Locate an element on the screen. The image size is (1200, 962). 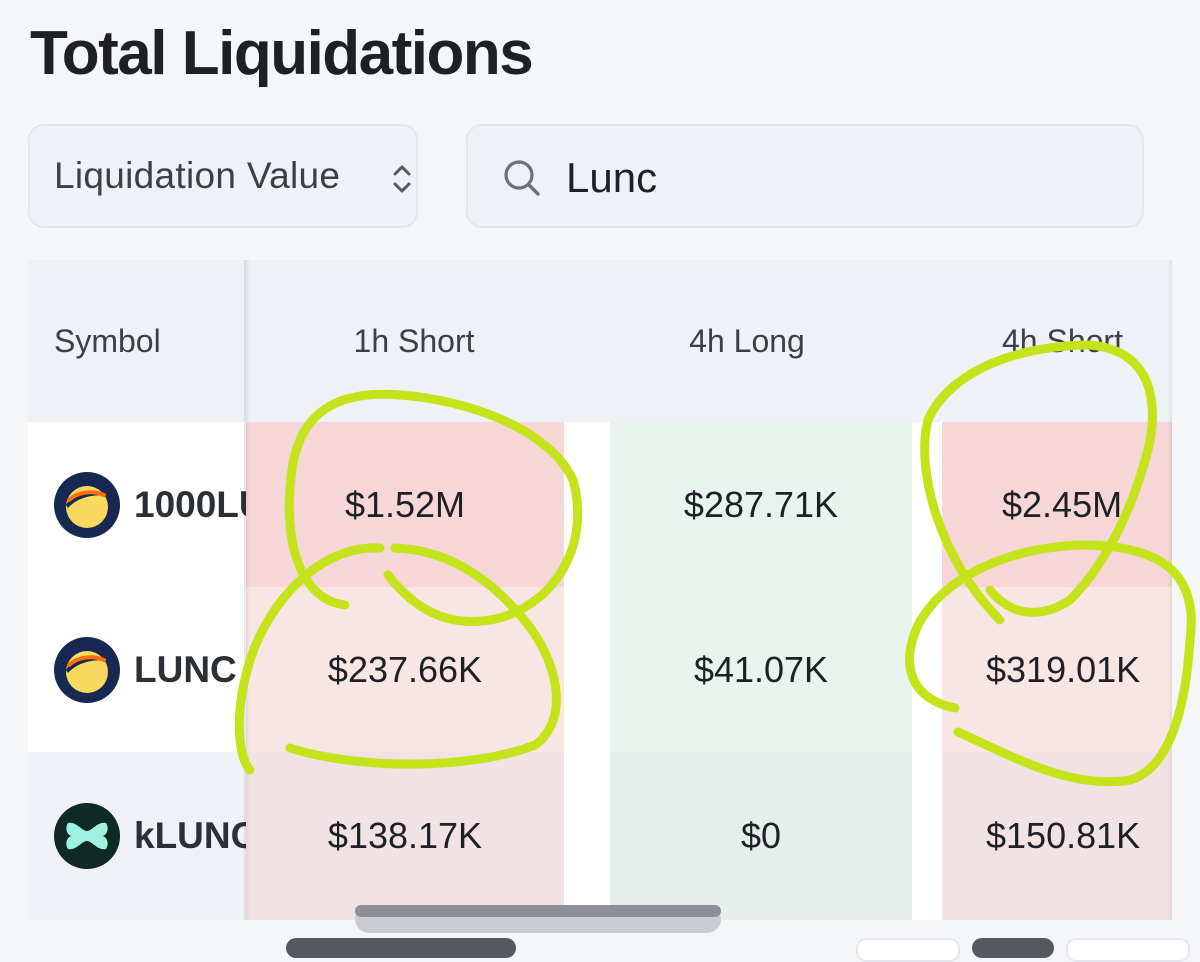
cell-4h-long: $287.71K is located at coordinates (761, 504).